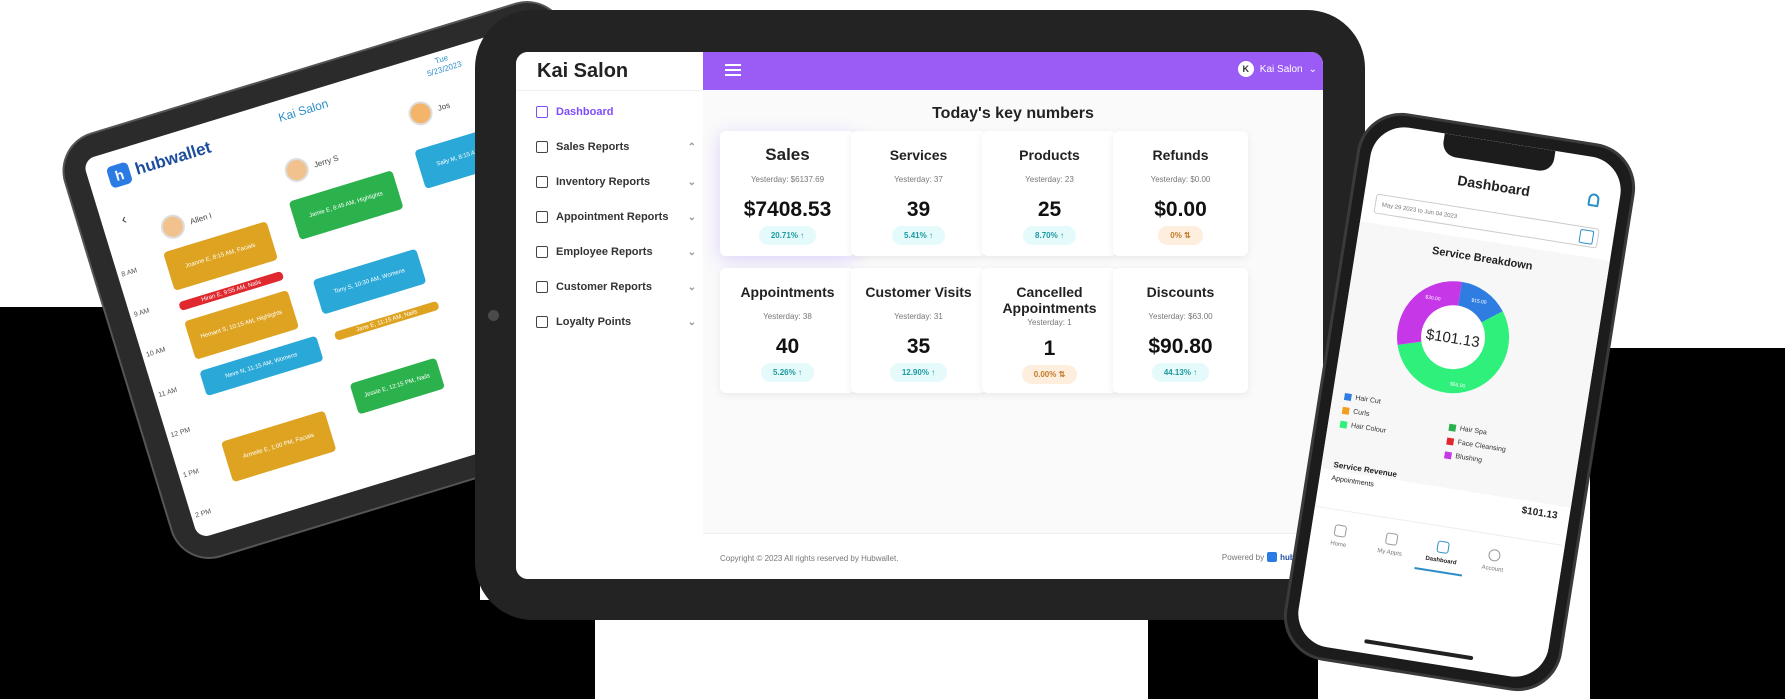 The height and width of the screenshot is (699, 1785). Describe the element at coordinates (444, 66) in the screenshot. I see `calendar-date: Tue 5/23/2023` at that location.